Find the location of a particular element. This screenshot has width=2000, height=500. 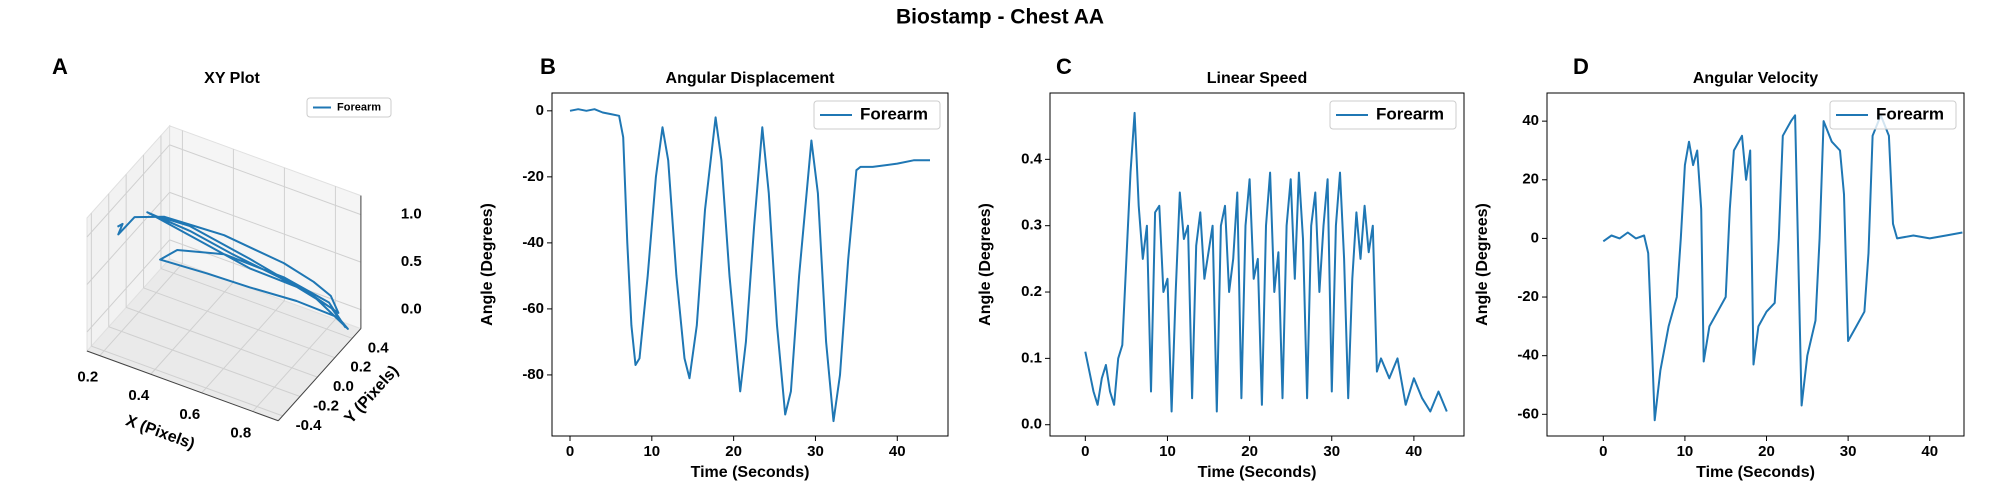

z-tick-label: 0.5 is located at coordinates (411, 261).